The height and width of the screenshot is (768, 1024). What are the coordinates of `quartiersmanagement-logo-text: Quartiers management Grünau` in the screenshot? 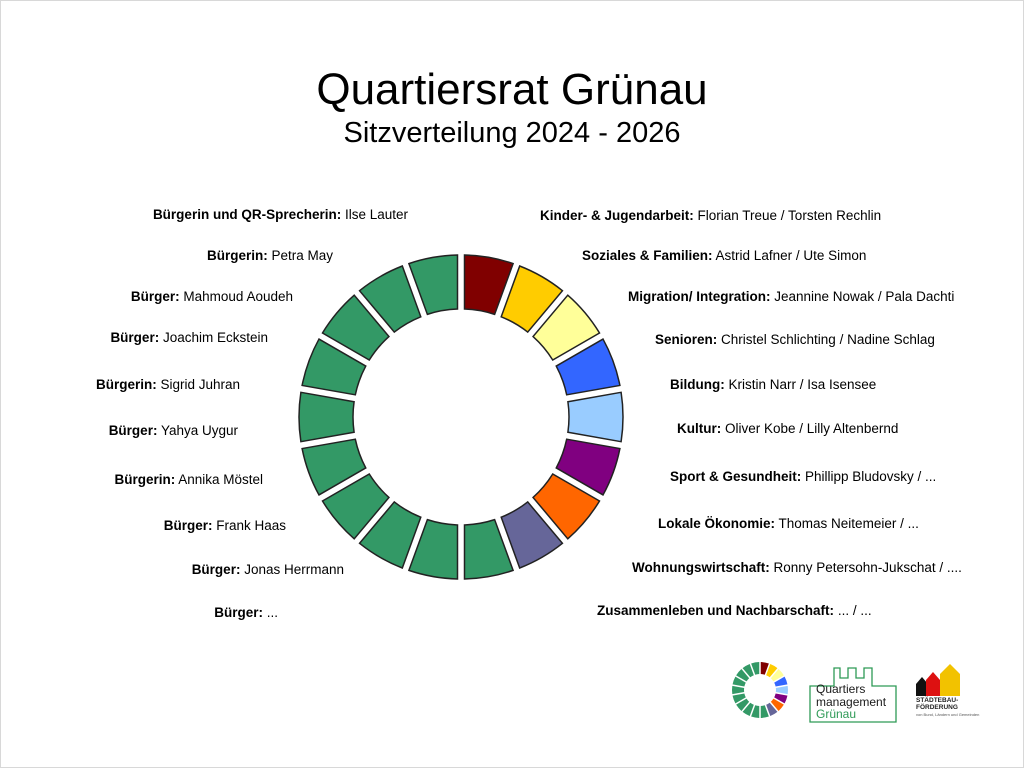 It's located at (851, 701).